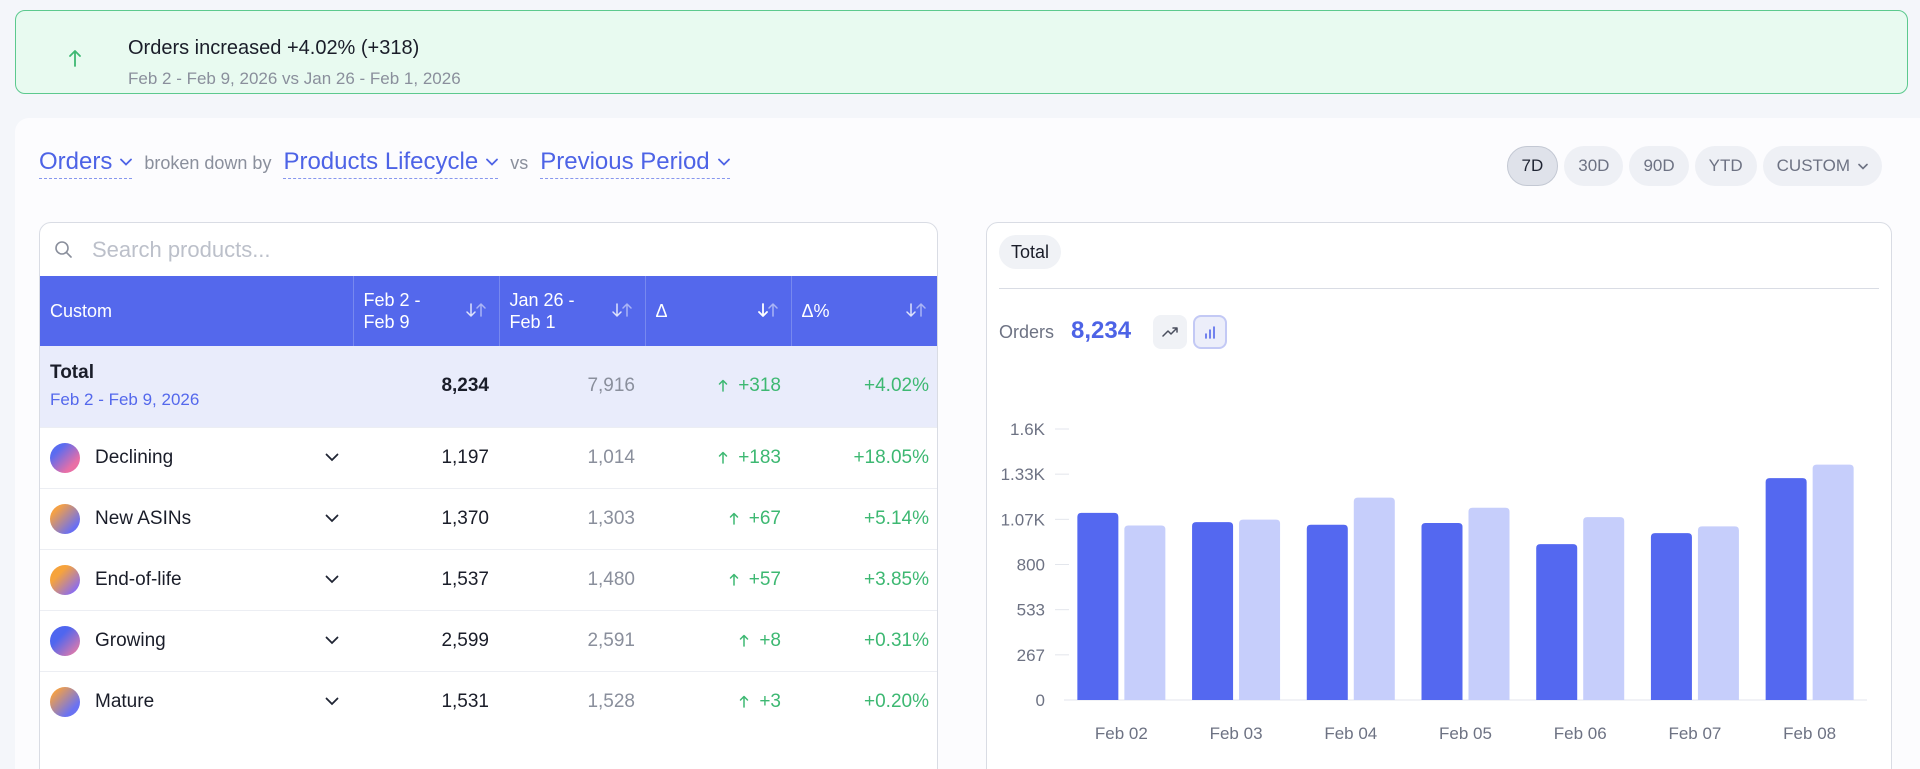 This screenshot has height=769, width=1920. What do you see at coordinates (1101, 330) in the screenshot?
I see `metric-value: 8,234` at bounding box center [1101, 330].